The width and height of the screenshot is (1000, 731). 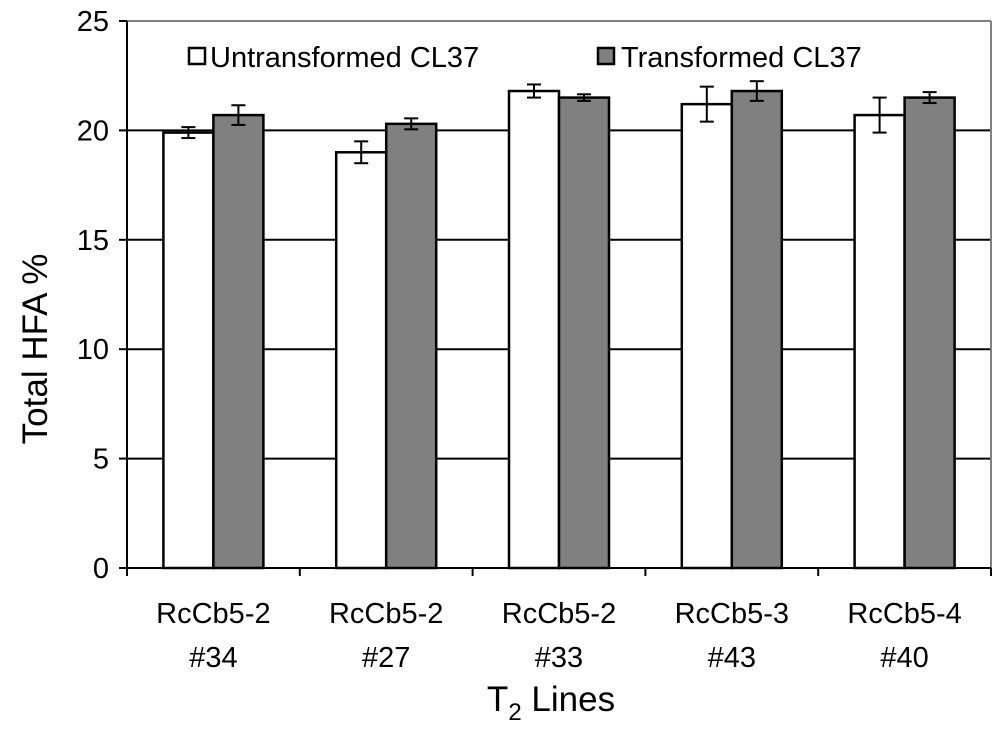 What do you see at coordinates (568, 699) in the screenshot?
I see `x-axis-title-suffix: Lines` at bounding box center [568, 699].